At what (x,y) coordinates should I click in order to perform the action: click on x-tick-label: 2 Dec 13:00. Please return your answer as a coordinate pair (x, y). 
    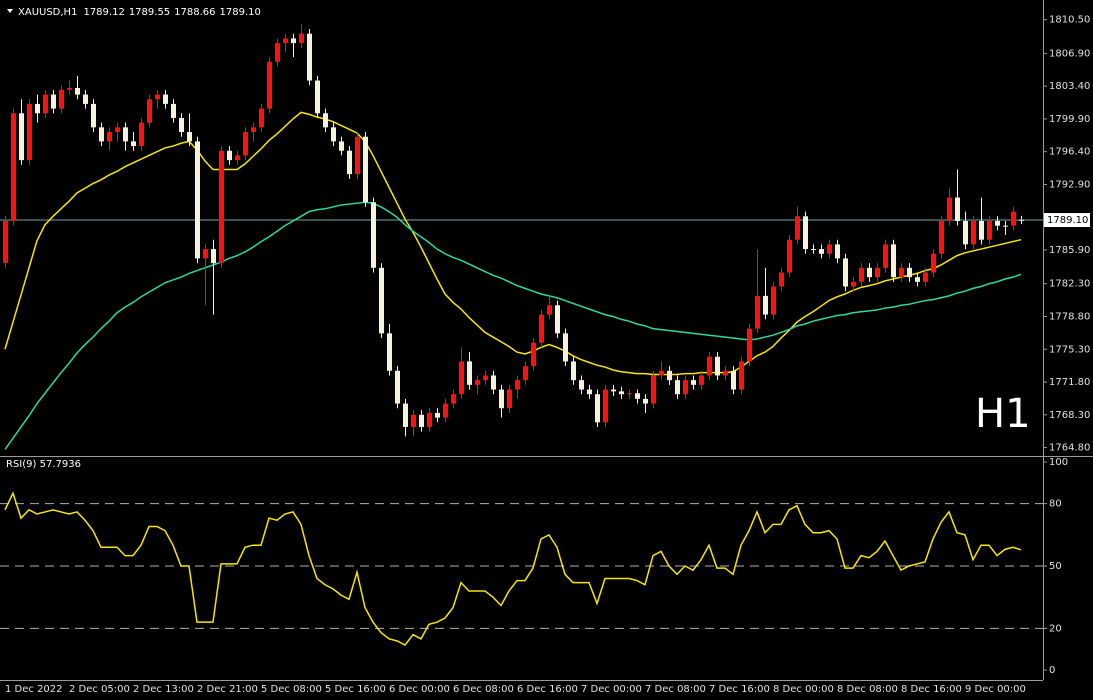
    Looking at the image, I should click on (163, 689).